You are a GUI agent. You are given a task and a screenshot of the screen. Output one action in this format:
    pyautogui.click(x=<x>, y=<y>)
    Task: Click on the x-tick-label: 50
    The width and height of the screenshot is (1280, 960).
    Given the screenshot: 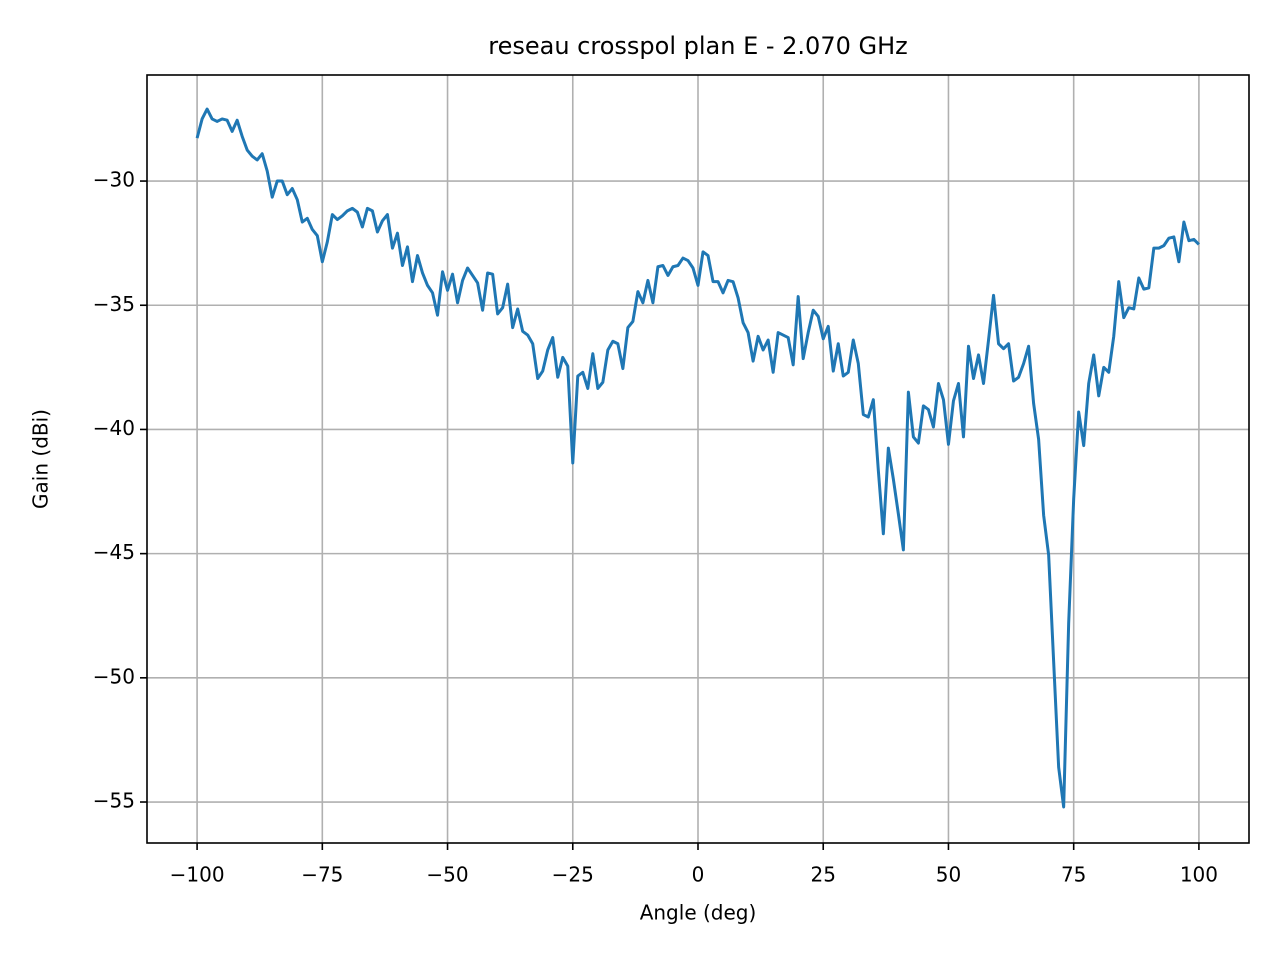 What is the action you would take?
    pyautogui.click(x=948, y=875)
    